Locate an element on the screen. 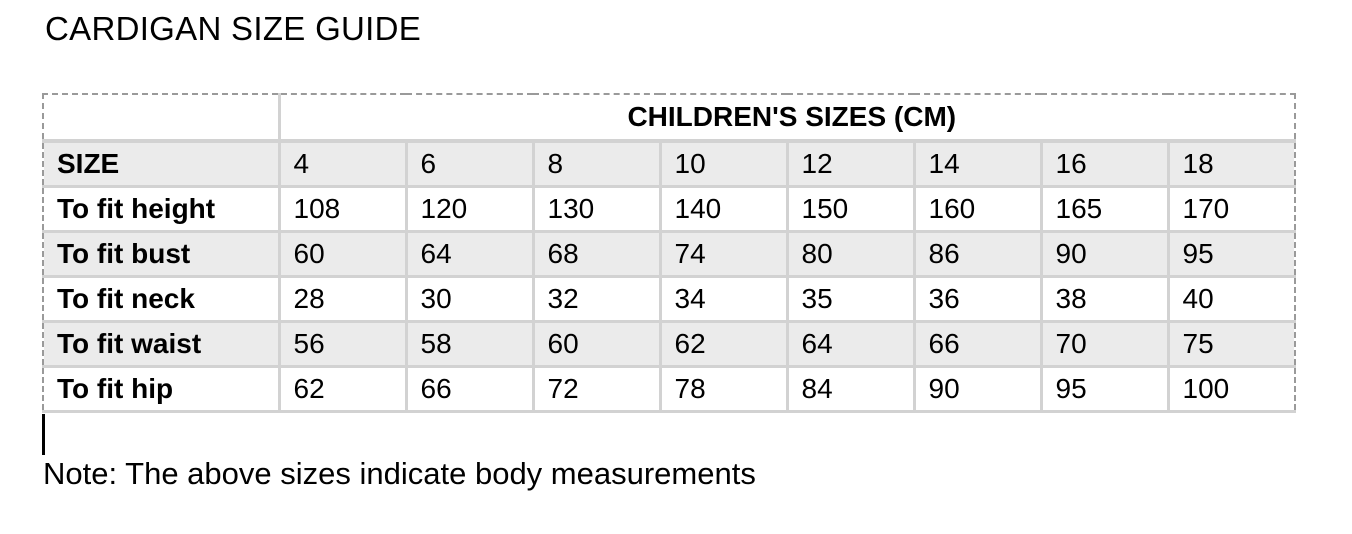  value-cell: 72 is located at coordinates (596, 389).